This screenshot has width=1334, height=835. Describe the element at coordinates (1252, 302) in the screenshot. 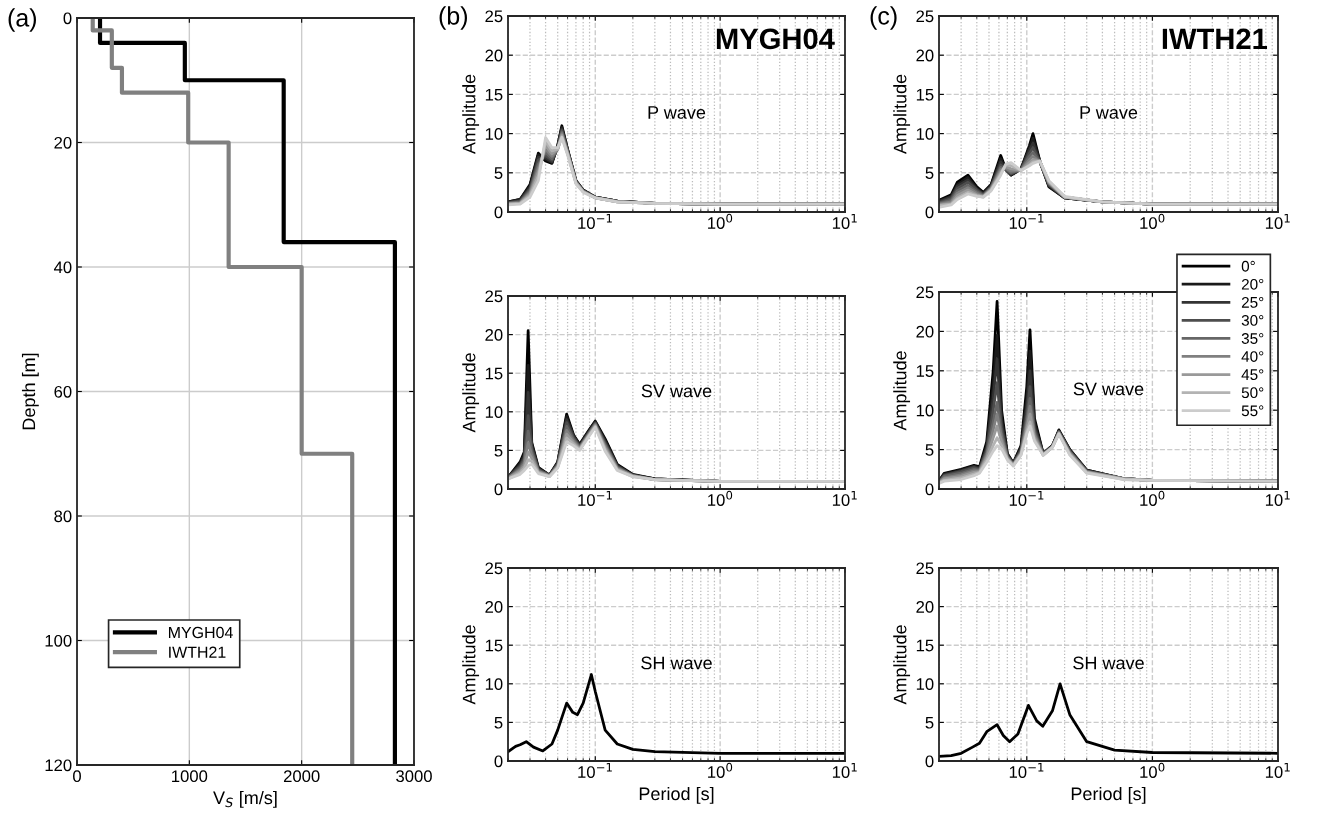

I see `legend-label: 25°` at that location.